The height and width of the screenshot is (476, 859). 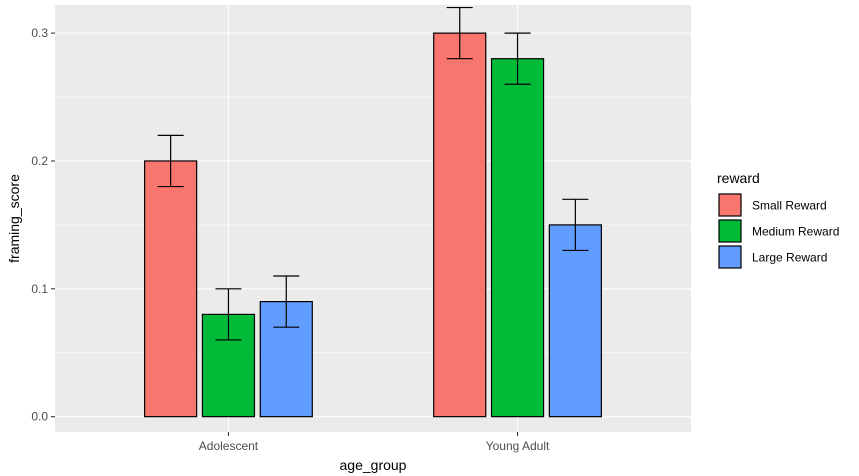 I want to click on x-axis: Adolescent Young Adult, so click(x=374, y=442).